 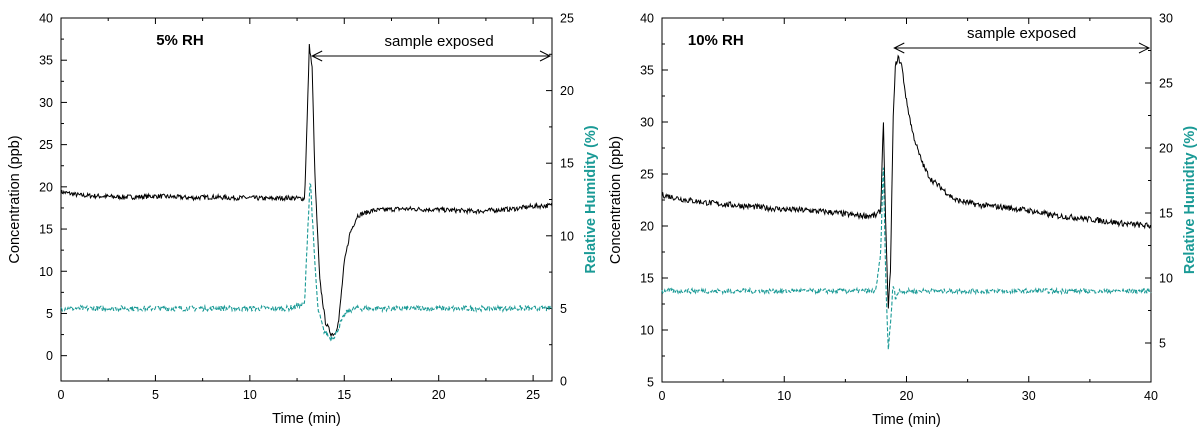 What do you see at coordinates (49, 356) in the screenshot?
I see `y-left-tick-label: 0` at bounding box center [49, 356].